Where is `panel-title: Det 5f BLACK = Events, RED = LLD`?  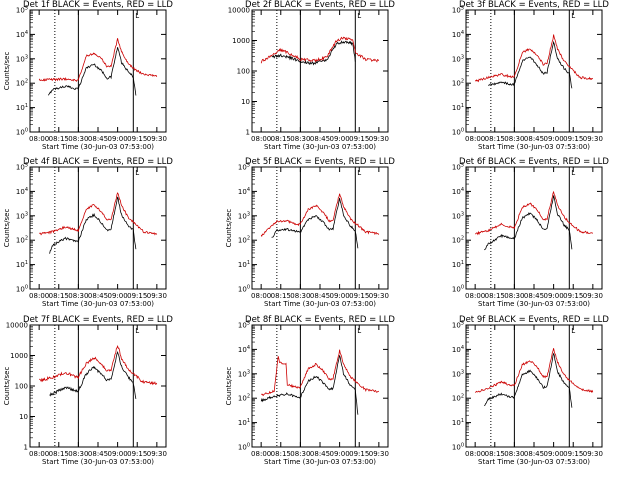
panel-title: Det 5f BLACK = Events, RED = LLD is located at coordinates (320, 162).